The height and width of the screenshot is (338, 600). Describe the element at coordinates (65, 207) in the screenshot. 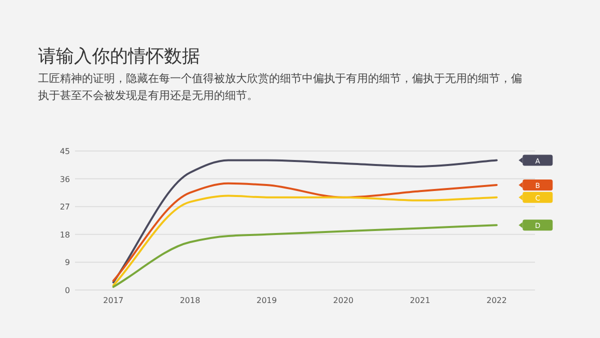

I see `y-tick-label: 27` at that location.